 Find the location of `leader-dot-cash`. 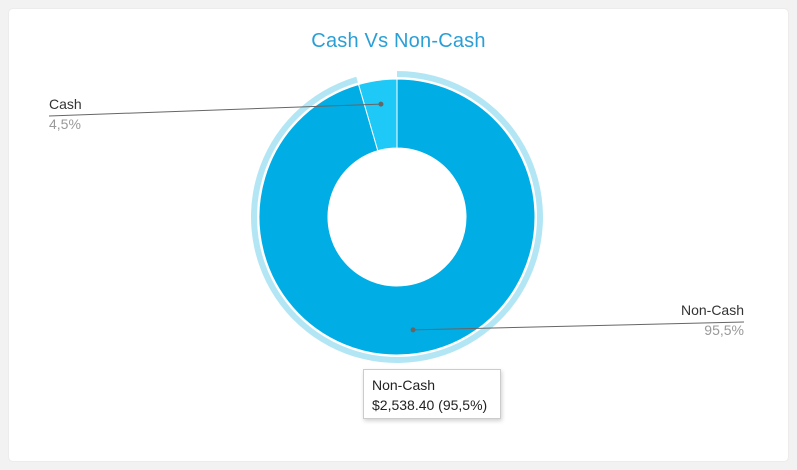

leader-dot-cash is located at coordinates (381, 104).